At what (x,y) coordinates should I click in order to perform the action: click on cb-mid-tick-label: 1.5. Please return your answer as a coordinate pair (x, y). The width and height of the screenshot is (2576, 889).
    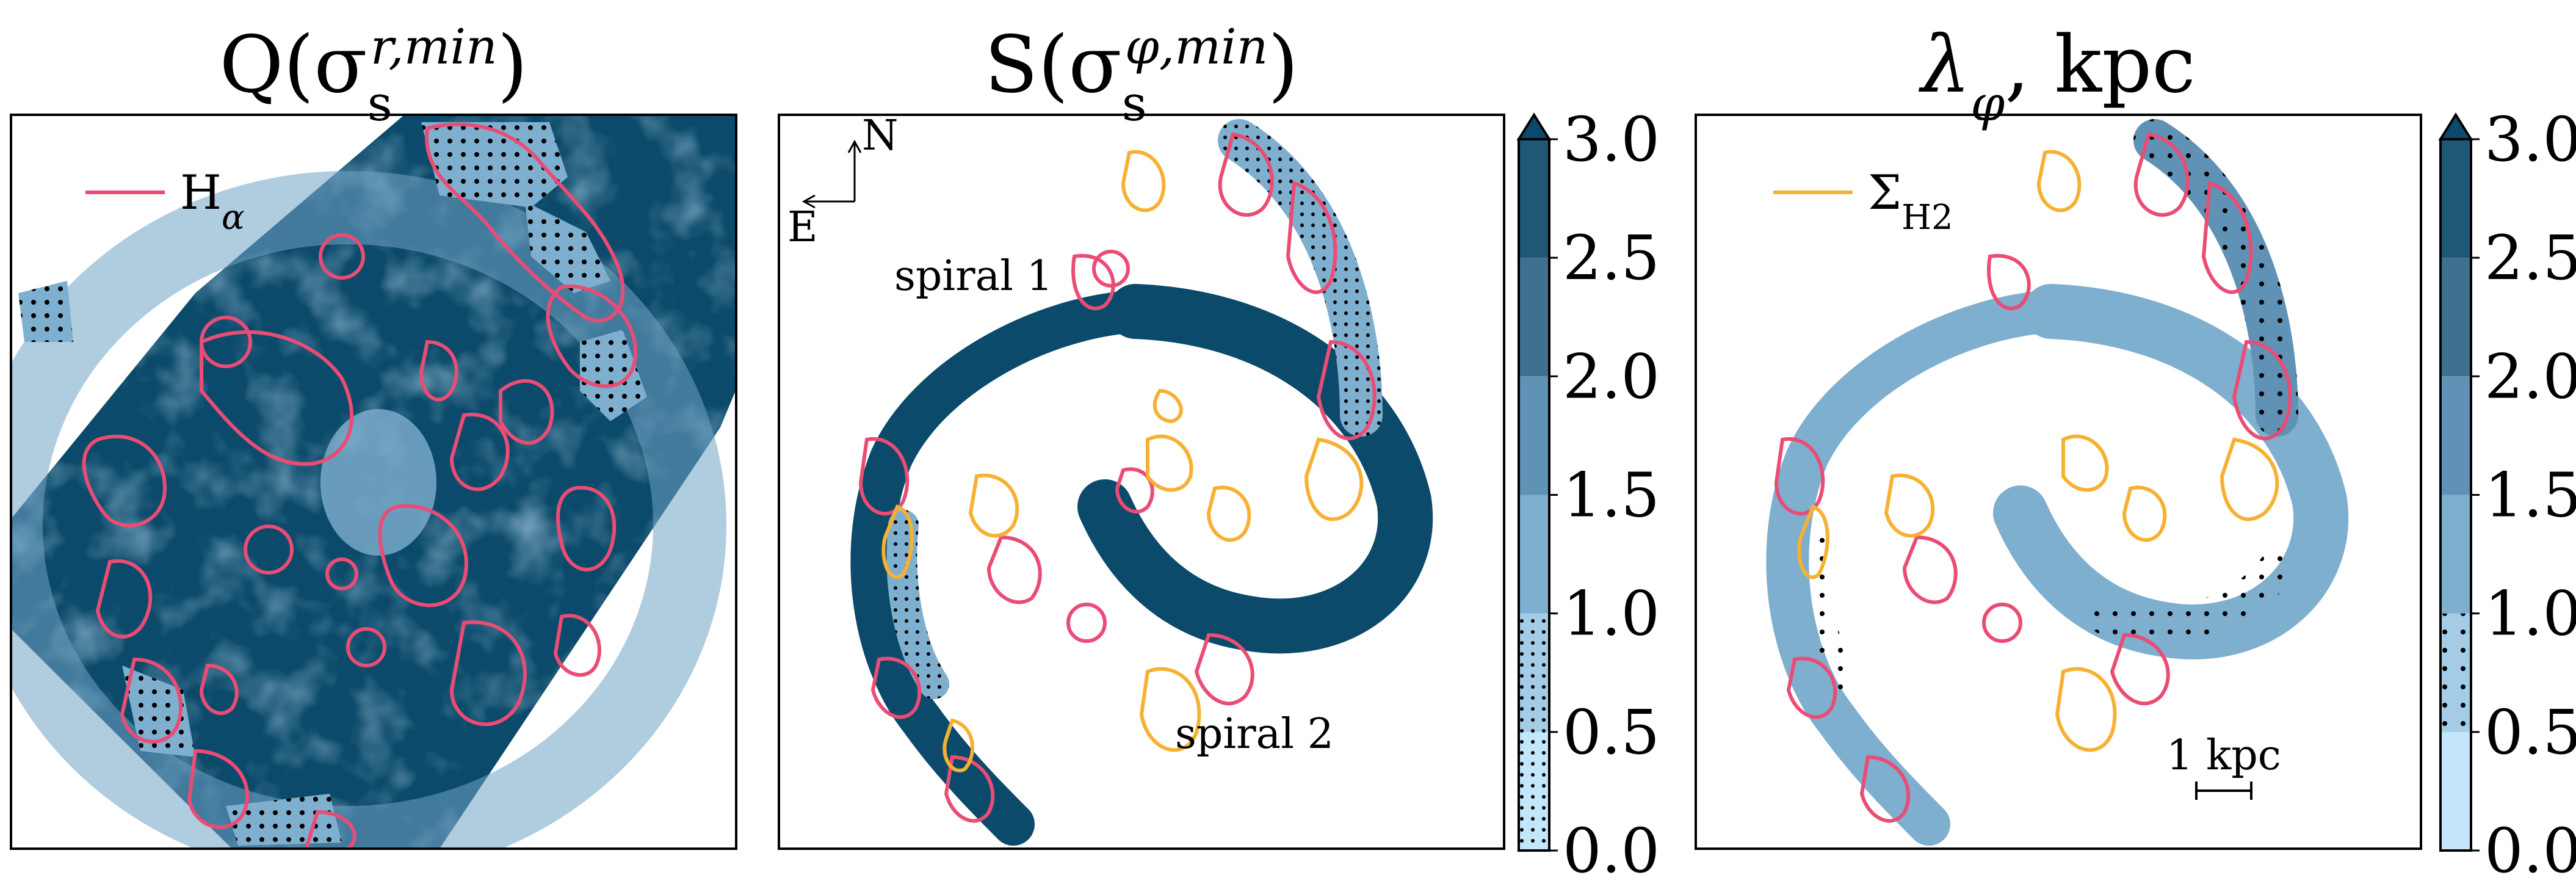
    Looking at the image, I should click on (1611, 496).